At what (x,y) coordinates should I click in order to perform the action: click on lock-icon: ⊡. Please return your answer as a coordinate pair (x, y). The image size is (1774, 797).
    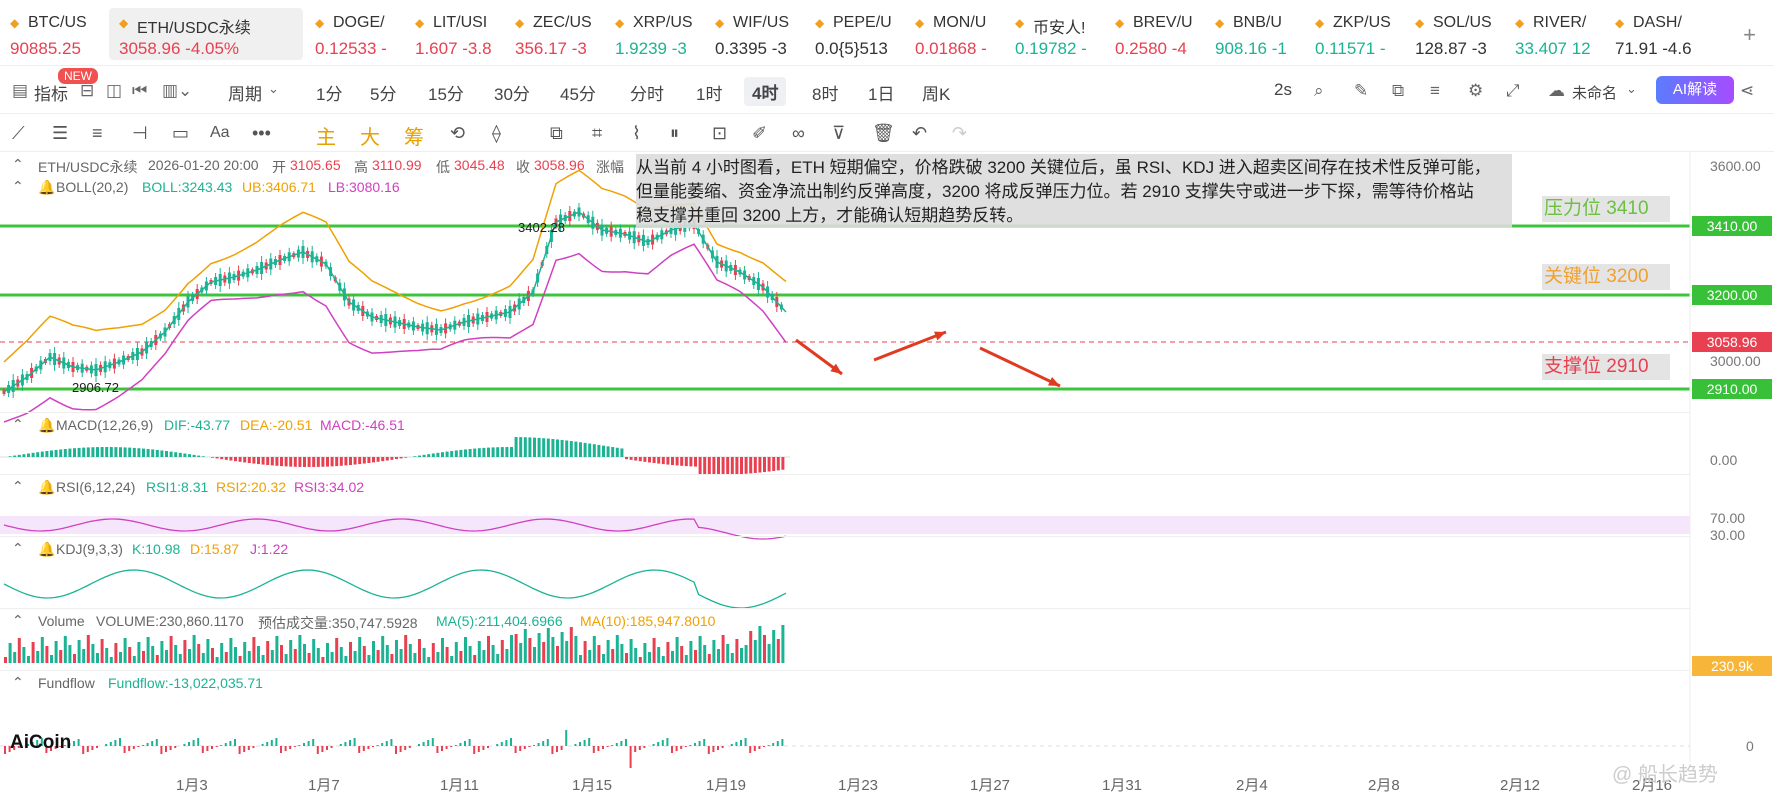
    Looking at the image, I should click on (720, 133).